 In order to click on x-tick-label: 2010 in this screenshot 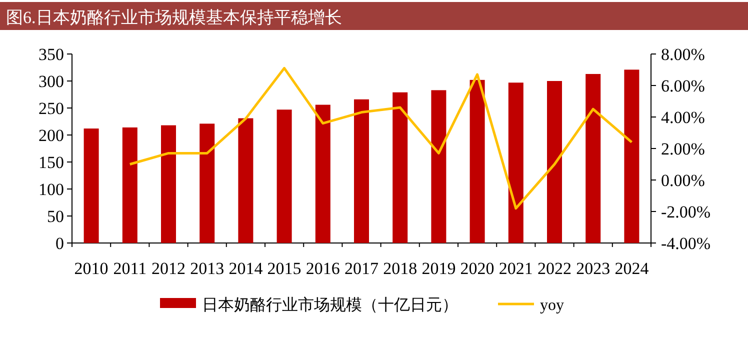, I will do `click(91, 268)`.